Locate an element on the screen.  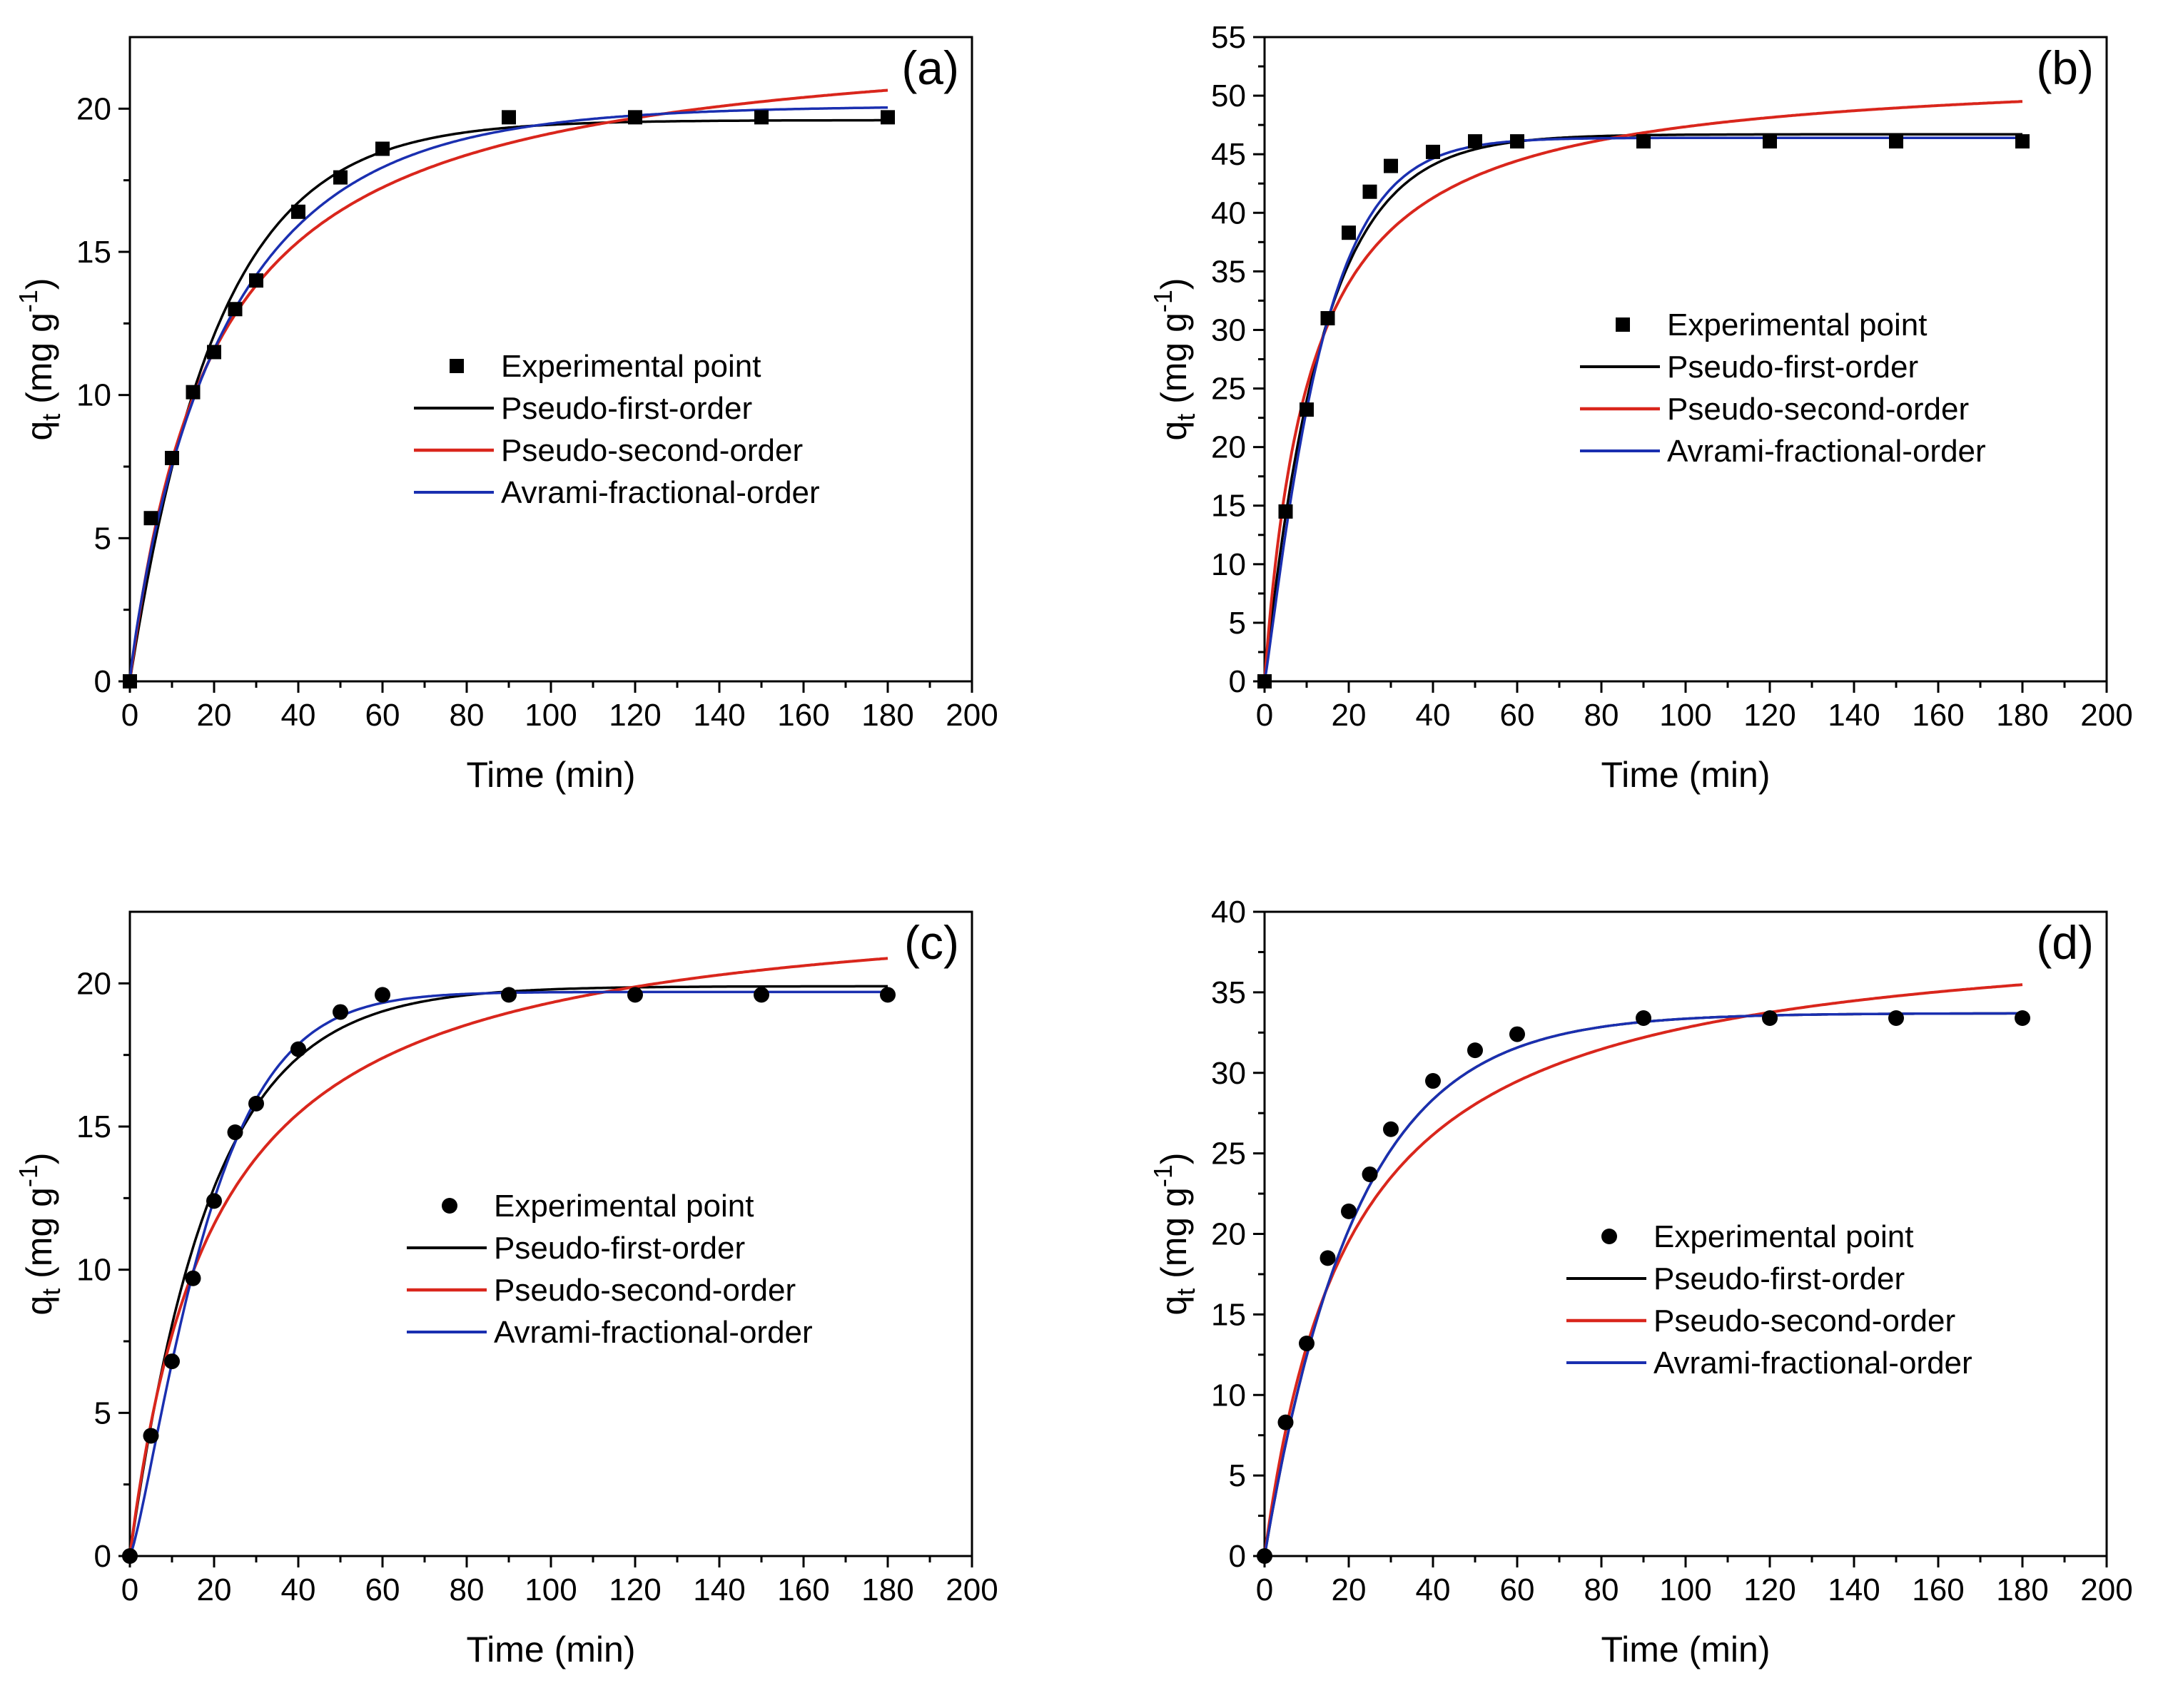
y-tick-label: 40 is located at coordinates (1229, 212).